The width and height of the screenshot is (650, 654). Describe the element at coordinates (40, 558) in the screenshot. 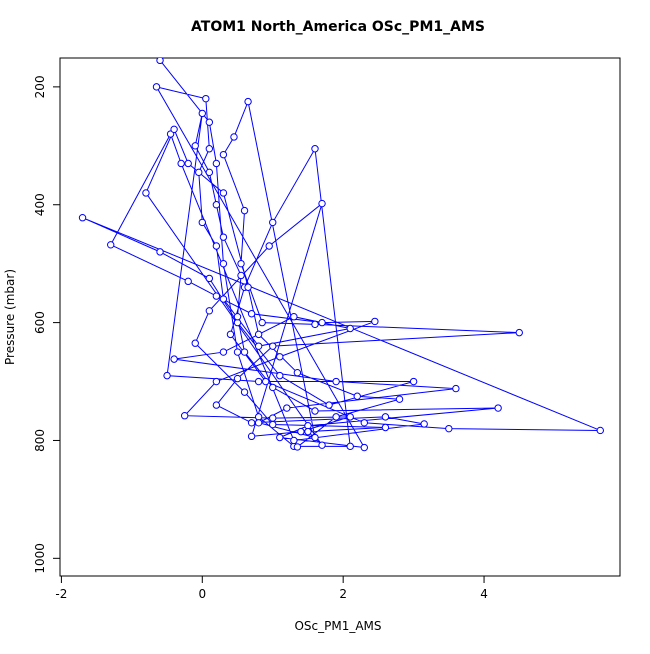

I see `y-tick-label: 1000` at that location.